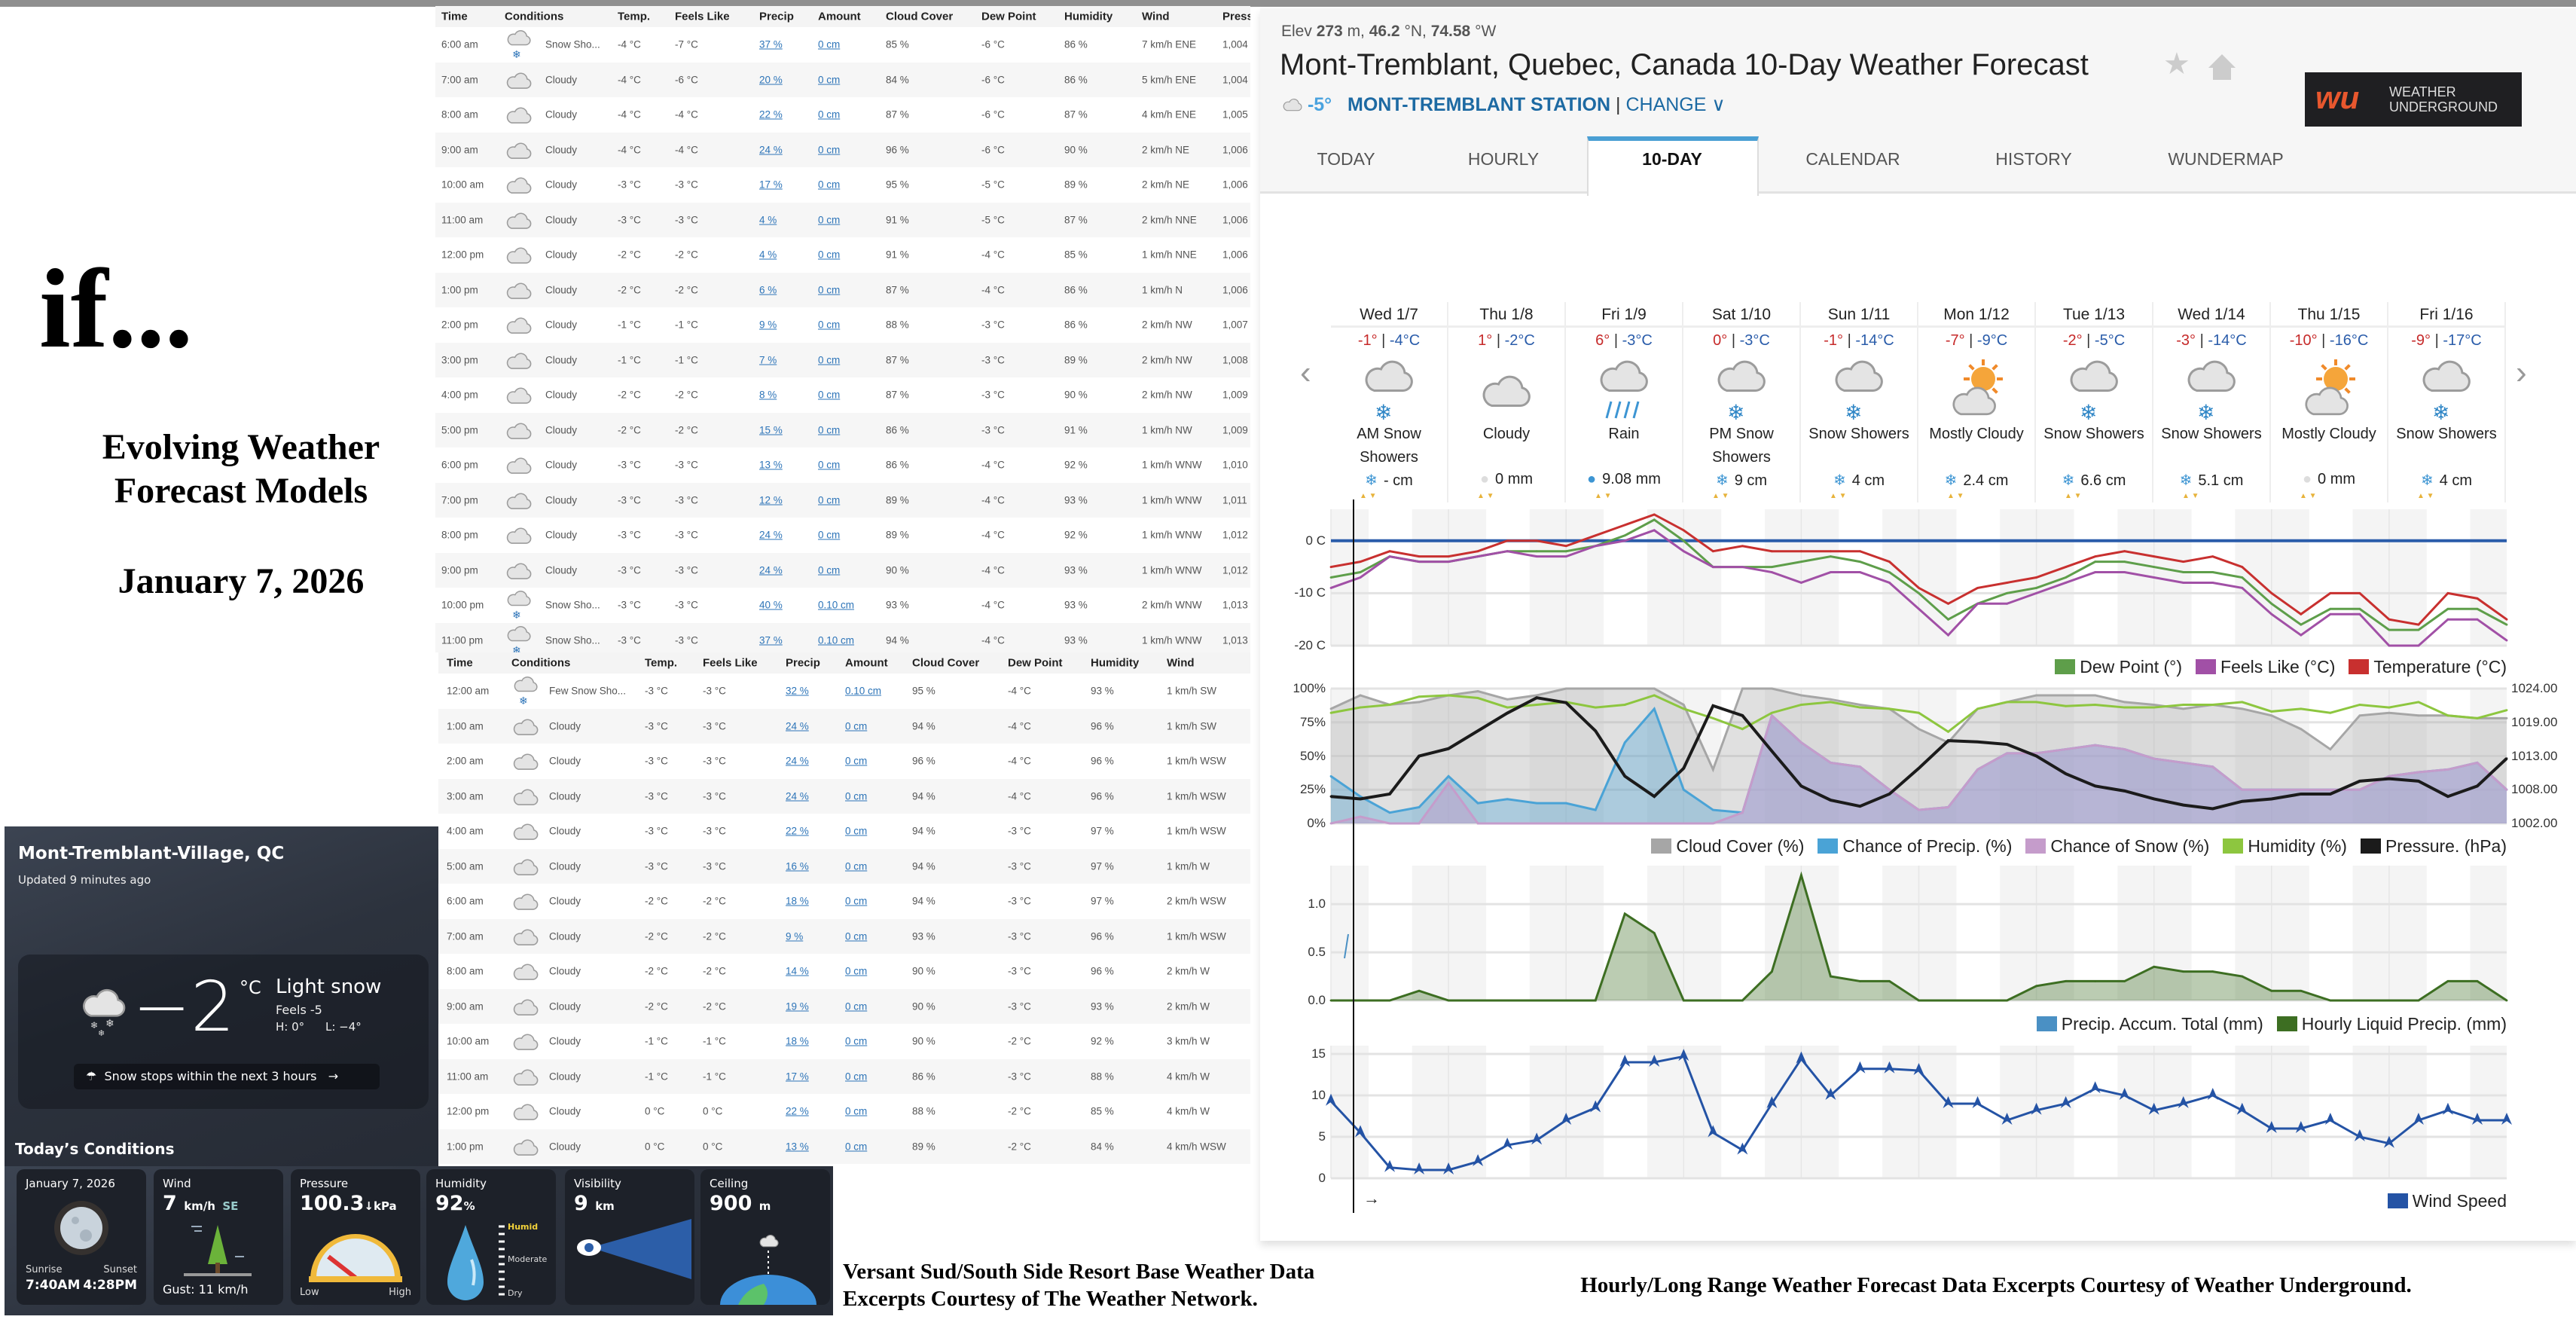 Image resolution: width=2576 pixels, height=1344 pixels. Describe the element at coordinates (798, 971) in the screenshot. I see `cell-precip-chance: 14 %` at that location.